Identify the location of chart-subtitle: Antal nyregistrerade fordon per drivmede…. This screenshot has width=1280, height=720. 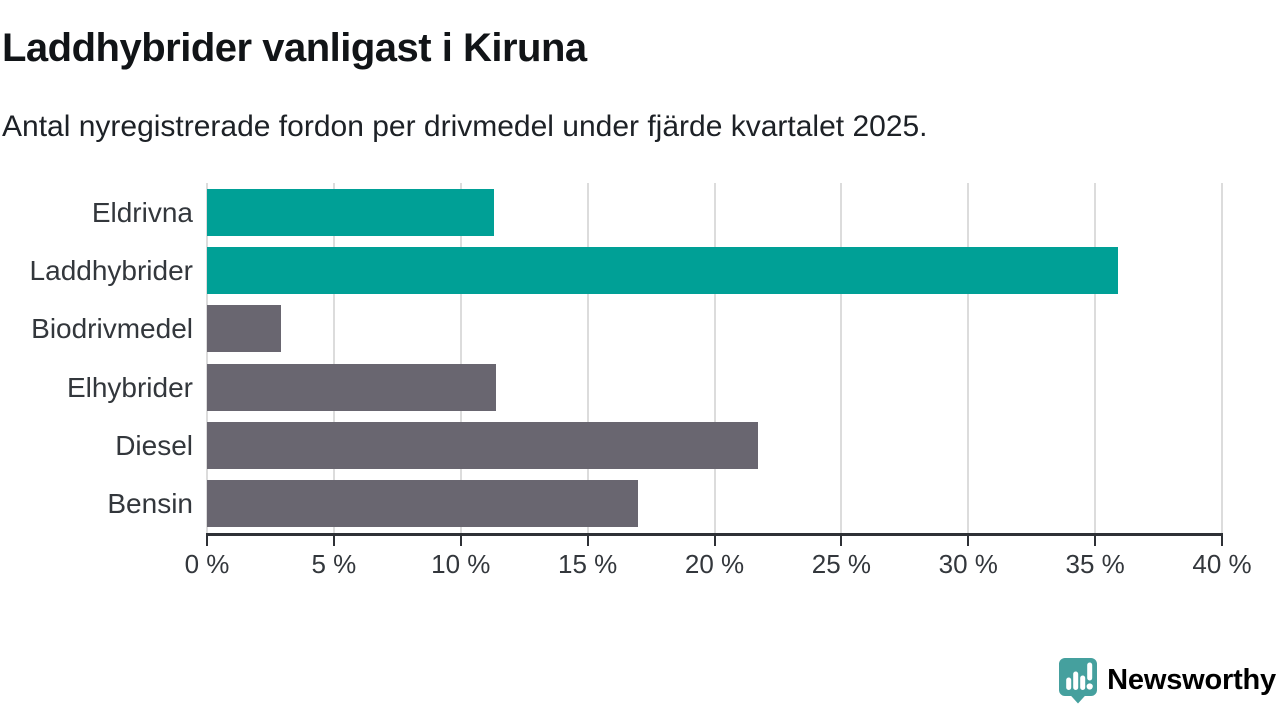
(465, 126).